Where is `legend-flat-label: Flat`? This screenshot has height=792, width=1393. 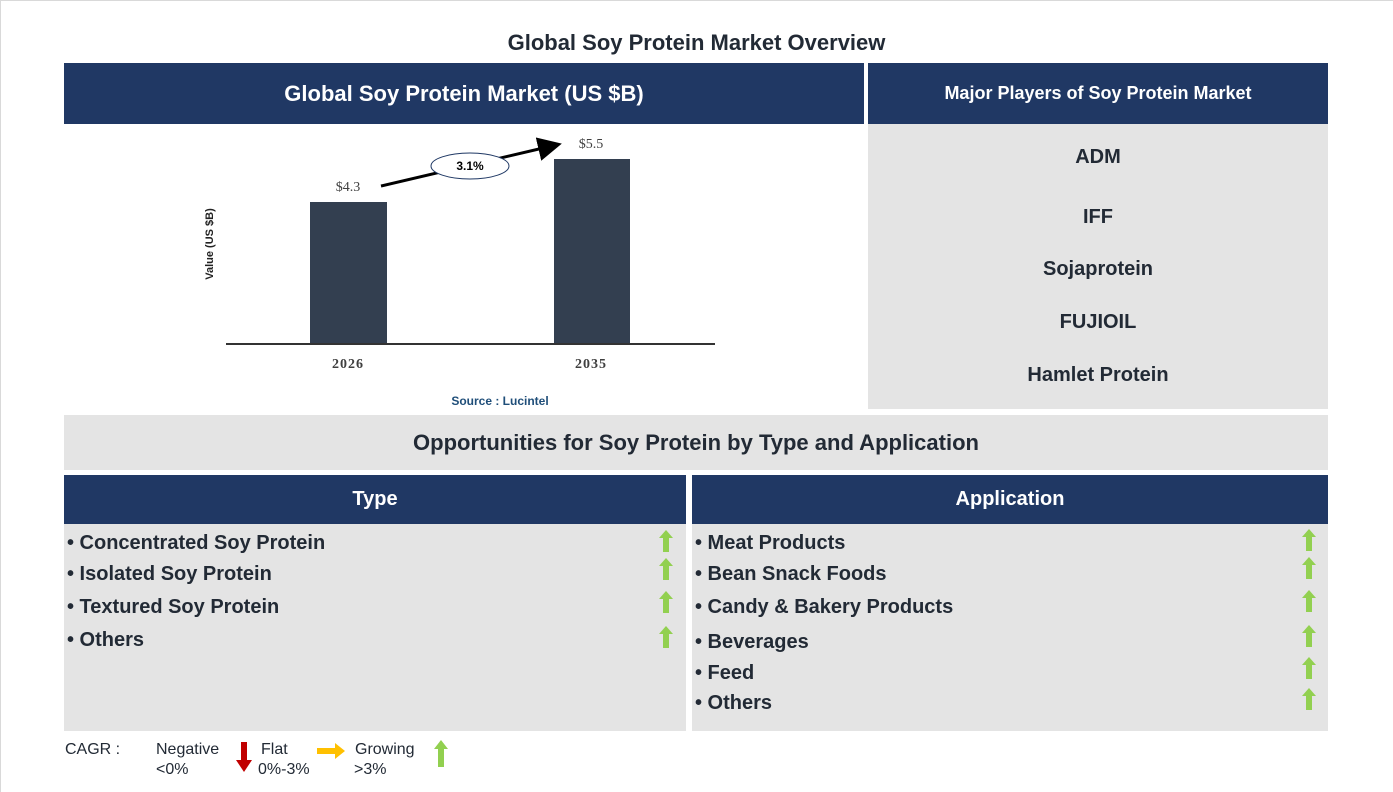
legend-flat-label: Flat is located at coordinates (274, 749).